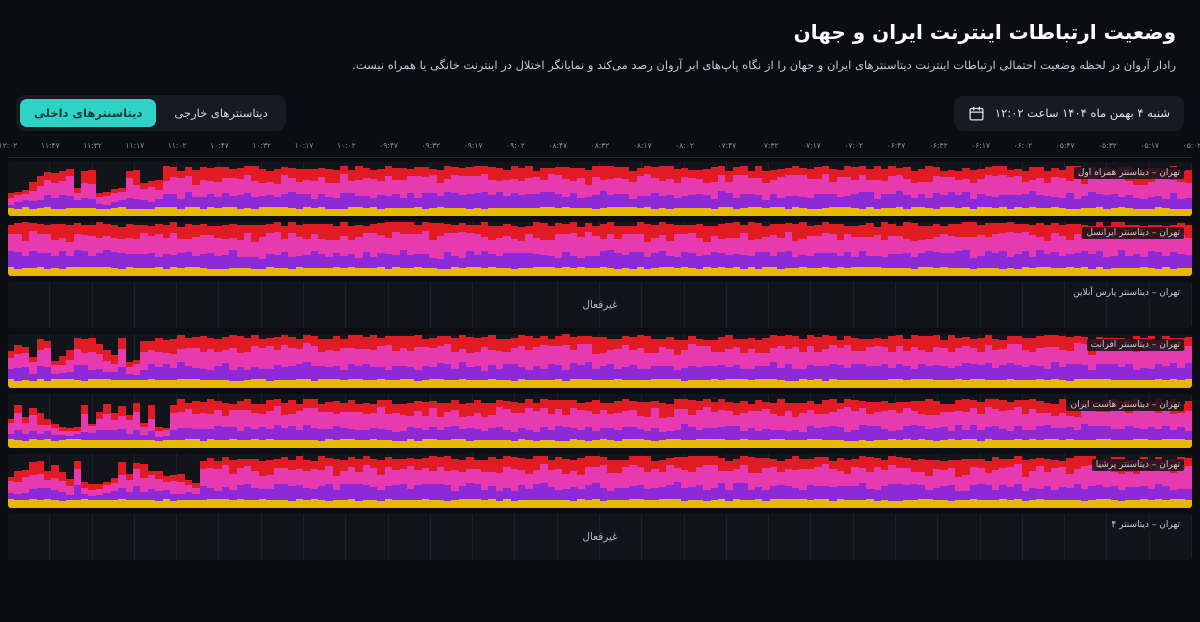  Describe the element at coordinates (600, 361) in the screenshot. I see `datacenter-row: تهران – دیتاسنتر افرانت` at that location.